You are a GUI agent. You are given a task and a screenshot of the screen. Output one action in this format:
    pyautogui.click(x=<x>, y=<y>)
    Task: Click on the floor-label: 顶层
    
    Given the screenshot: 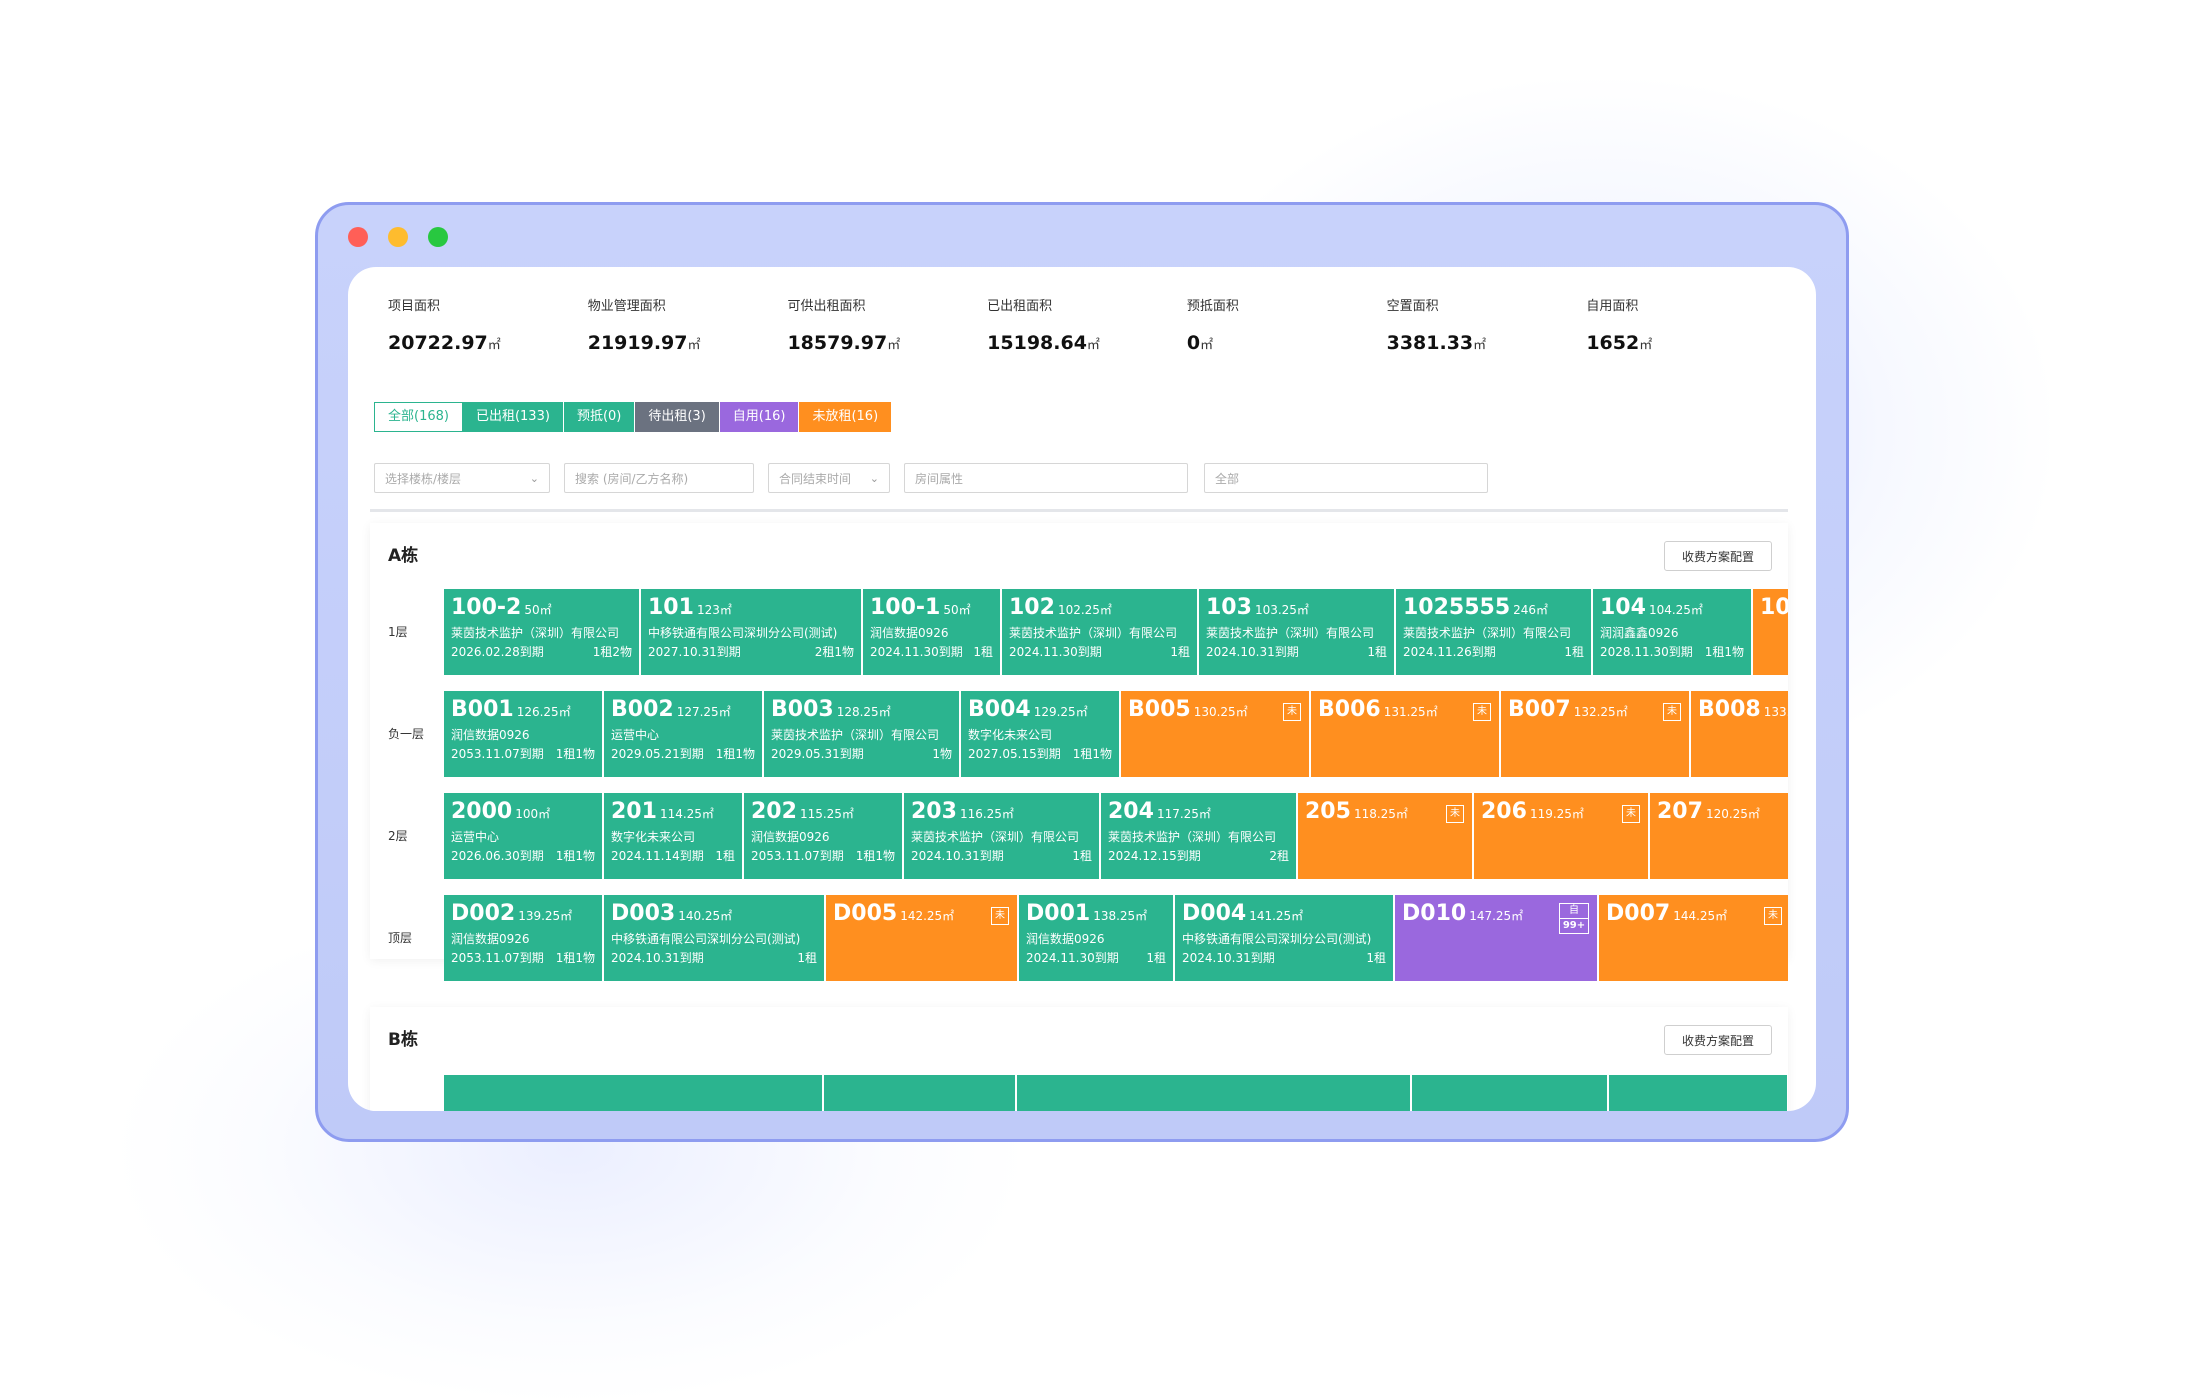 What is the action you would take?
    pyautogui.click(x=400, y=938)
    